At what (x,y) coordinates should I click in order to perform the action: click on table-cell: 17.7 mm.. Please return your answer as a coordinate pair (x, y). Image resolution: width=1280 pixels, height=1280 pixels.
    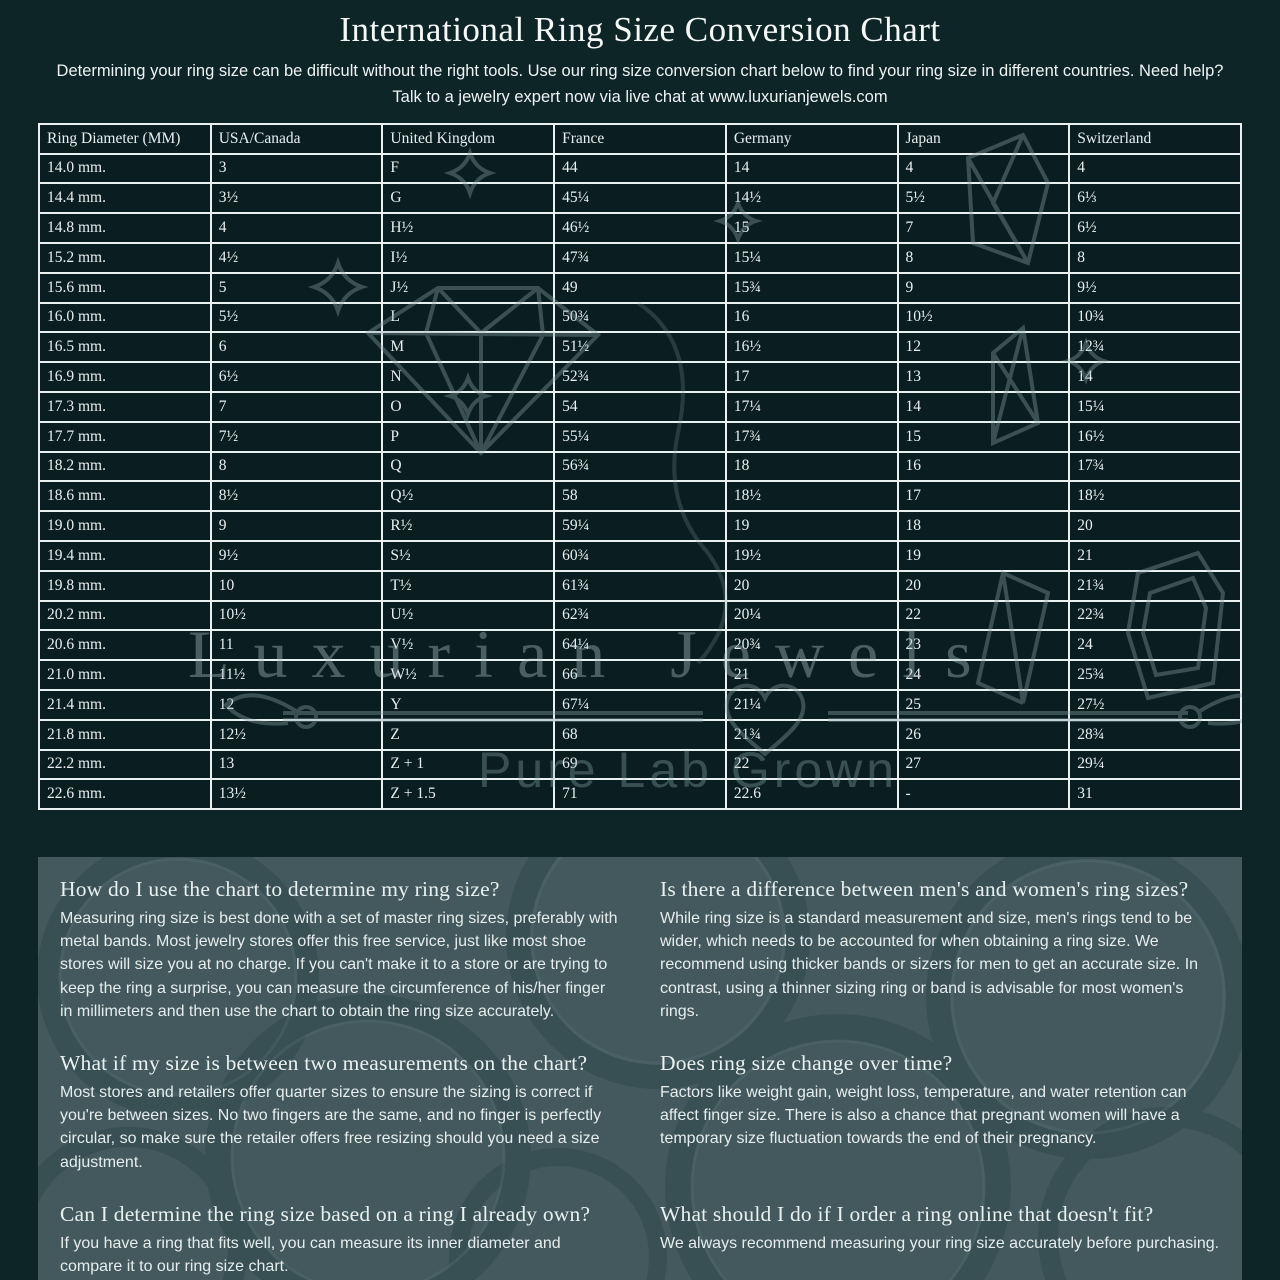
    Looking at the image, I should click on (125, 436).